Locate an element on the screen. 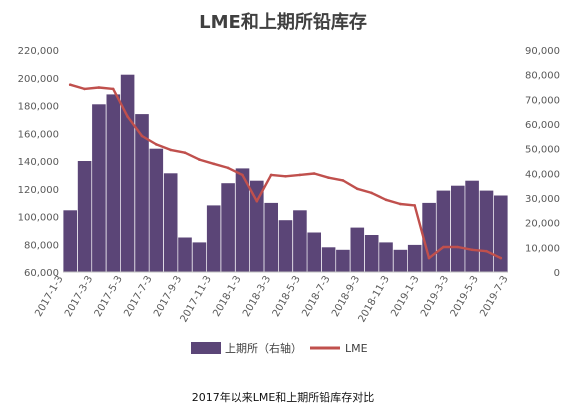 This screenshot has height=411, width=566. y-left-tick-label: 80,000 is located at coordinates (41, 245).